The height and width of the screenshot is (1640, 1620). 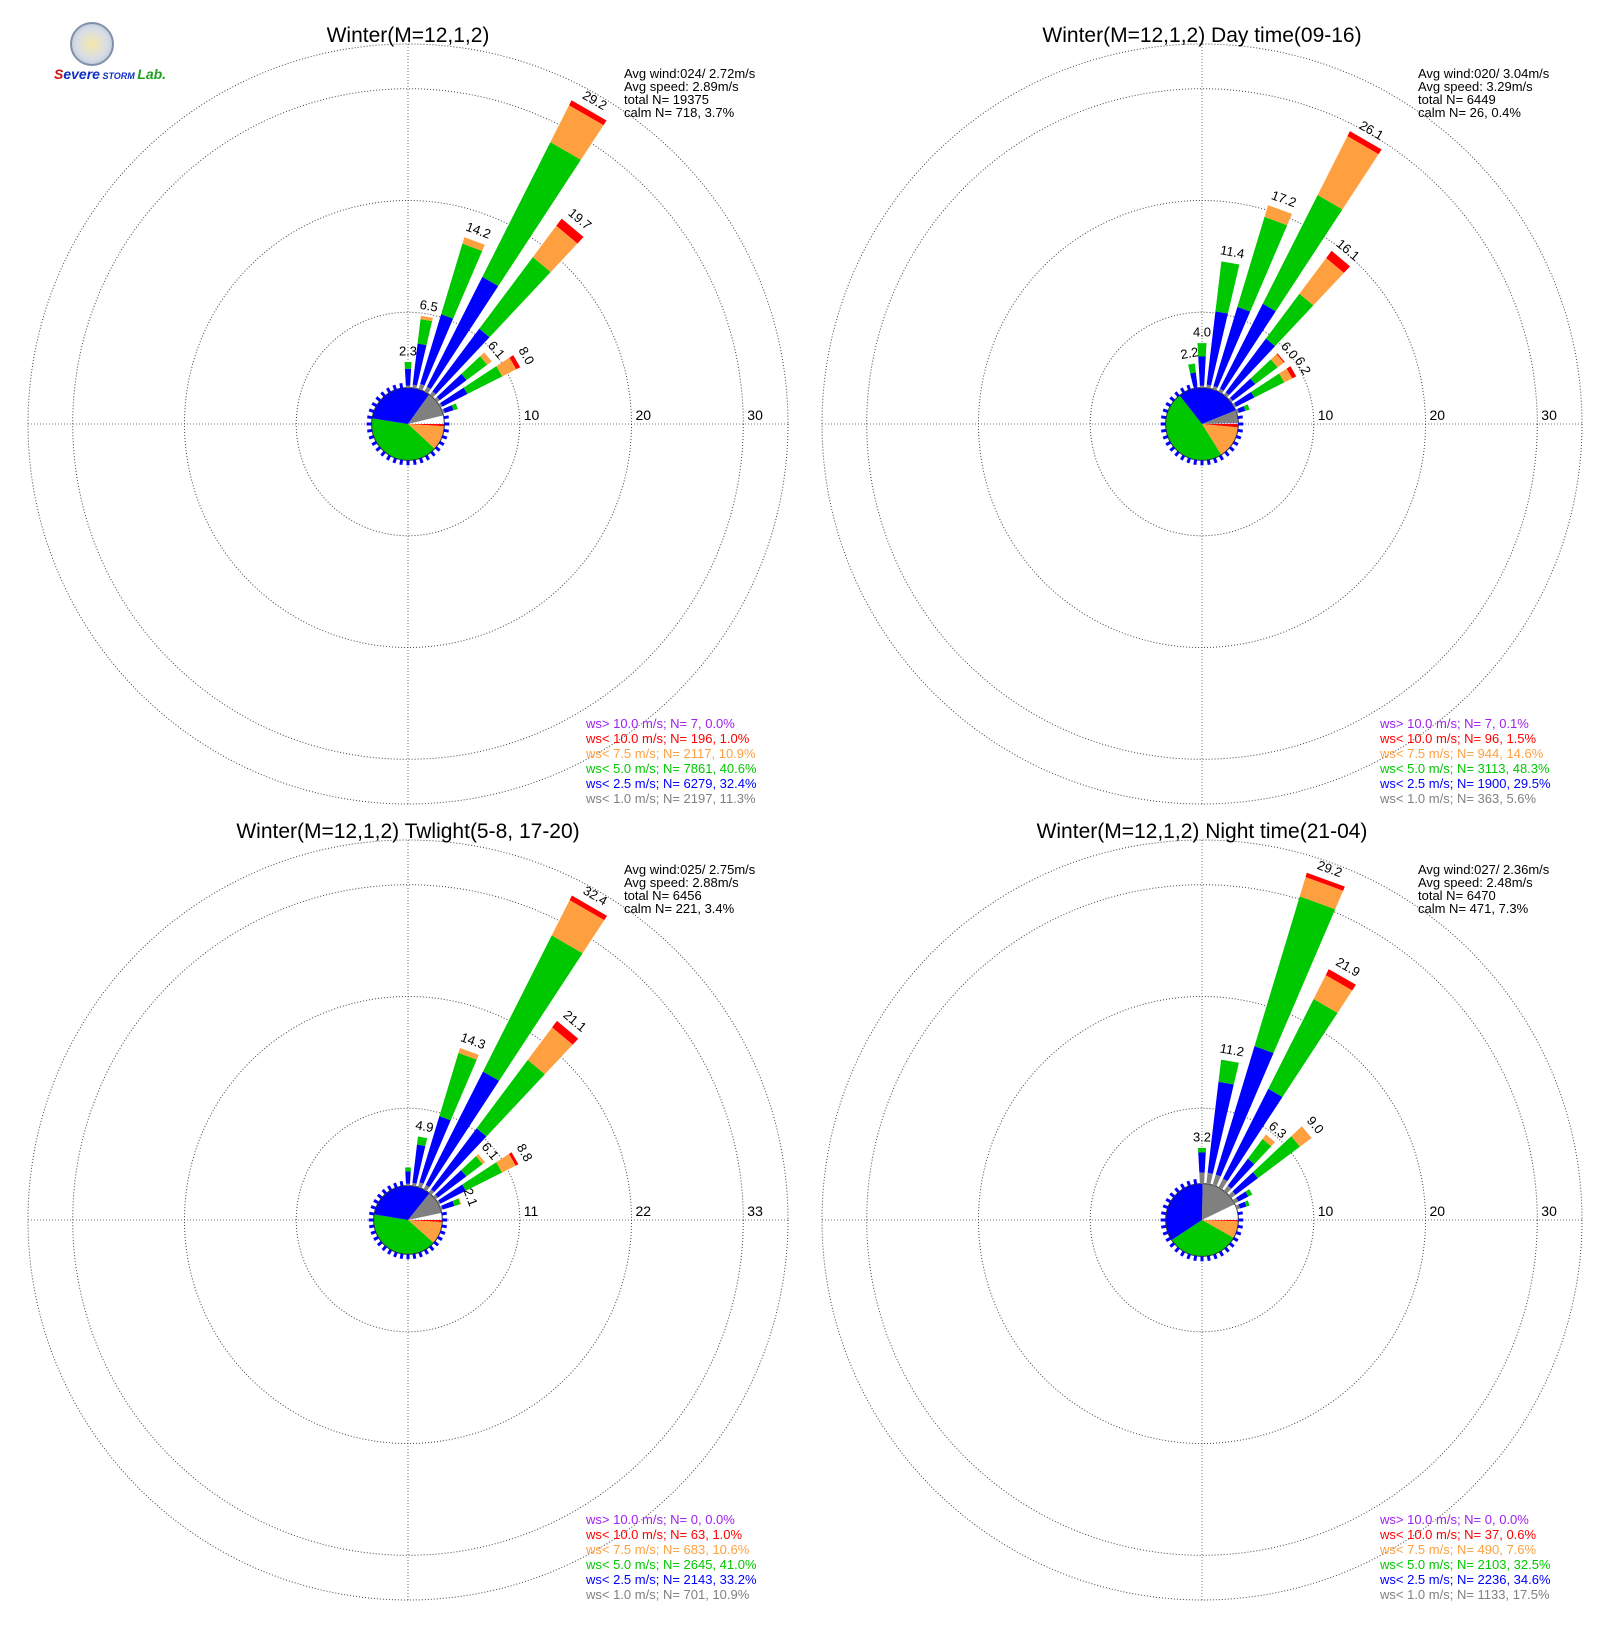 I want to click on legend-entry: ws< 5.0 m/s; N= 3113, 48.3%, so click(x=1464, y=768).